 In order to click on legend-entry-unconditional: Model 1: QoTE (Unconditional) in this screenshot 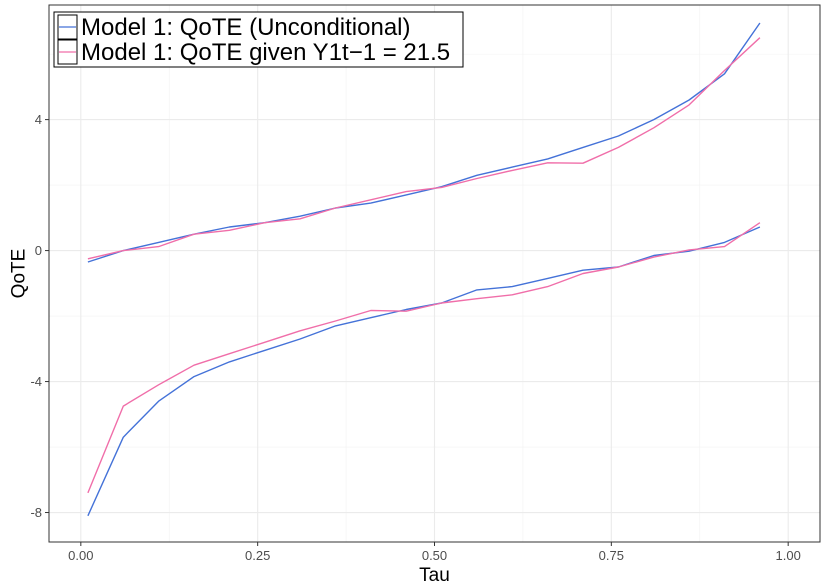, I will do `click(233, 27)`.